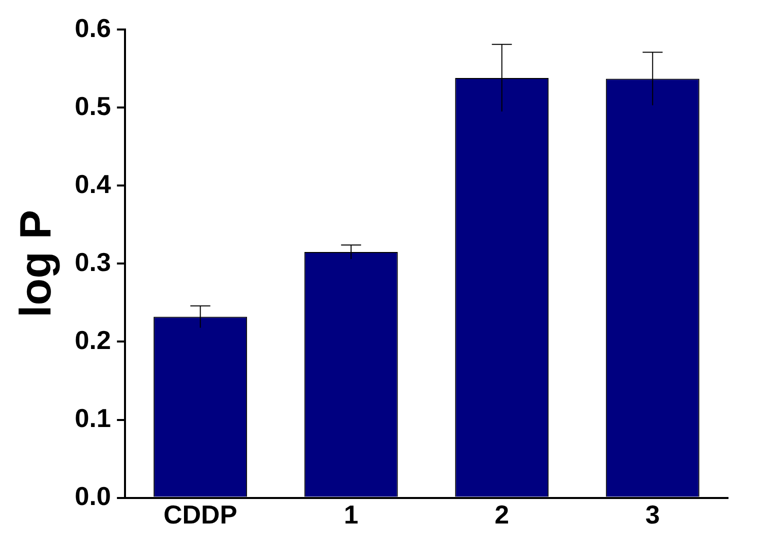 This screenshot has width=766, height=543. I want to click on x-tick-label: CDDP, so click(200, 515).